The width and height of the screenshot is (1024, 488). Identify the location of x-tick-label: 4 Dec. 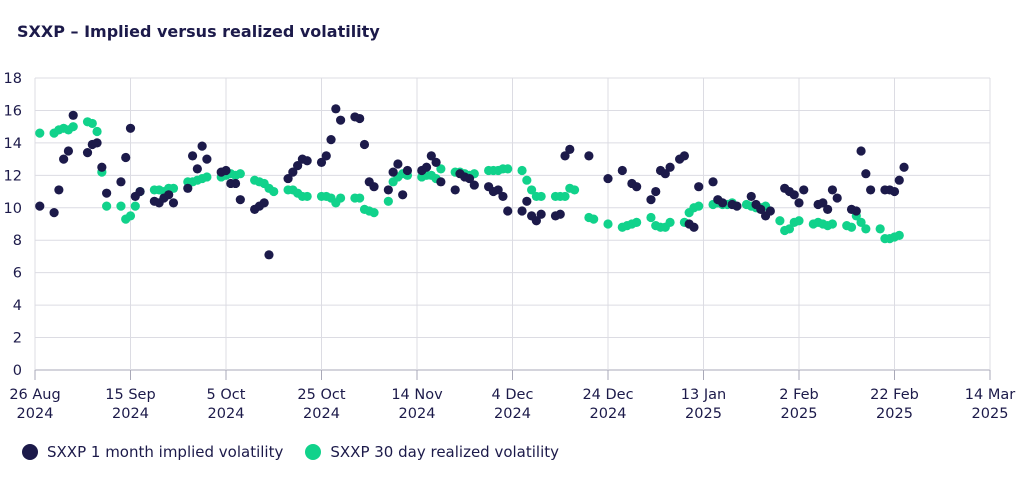
(513, 395).